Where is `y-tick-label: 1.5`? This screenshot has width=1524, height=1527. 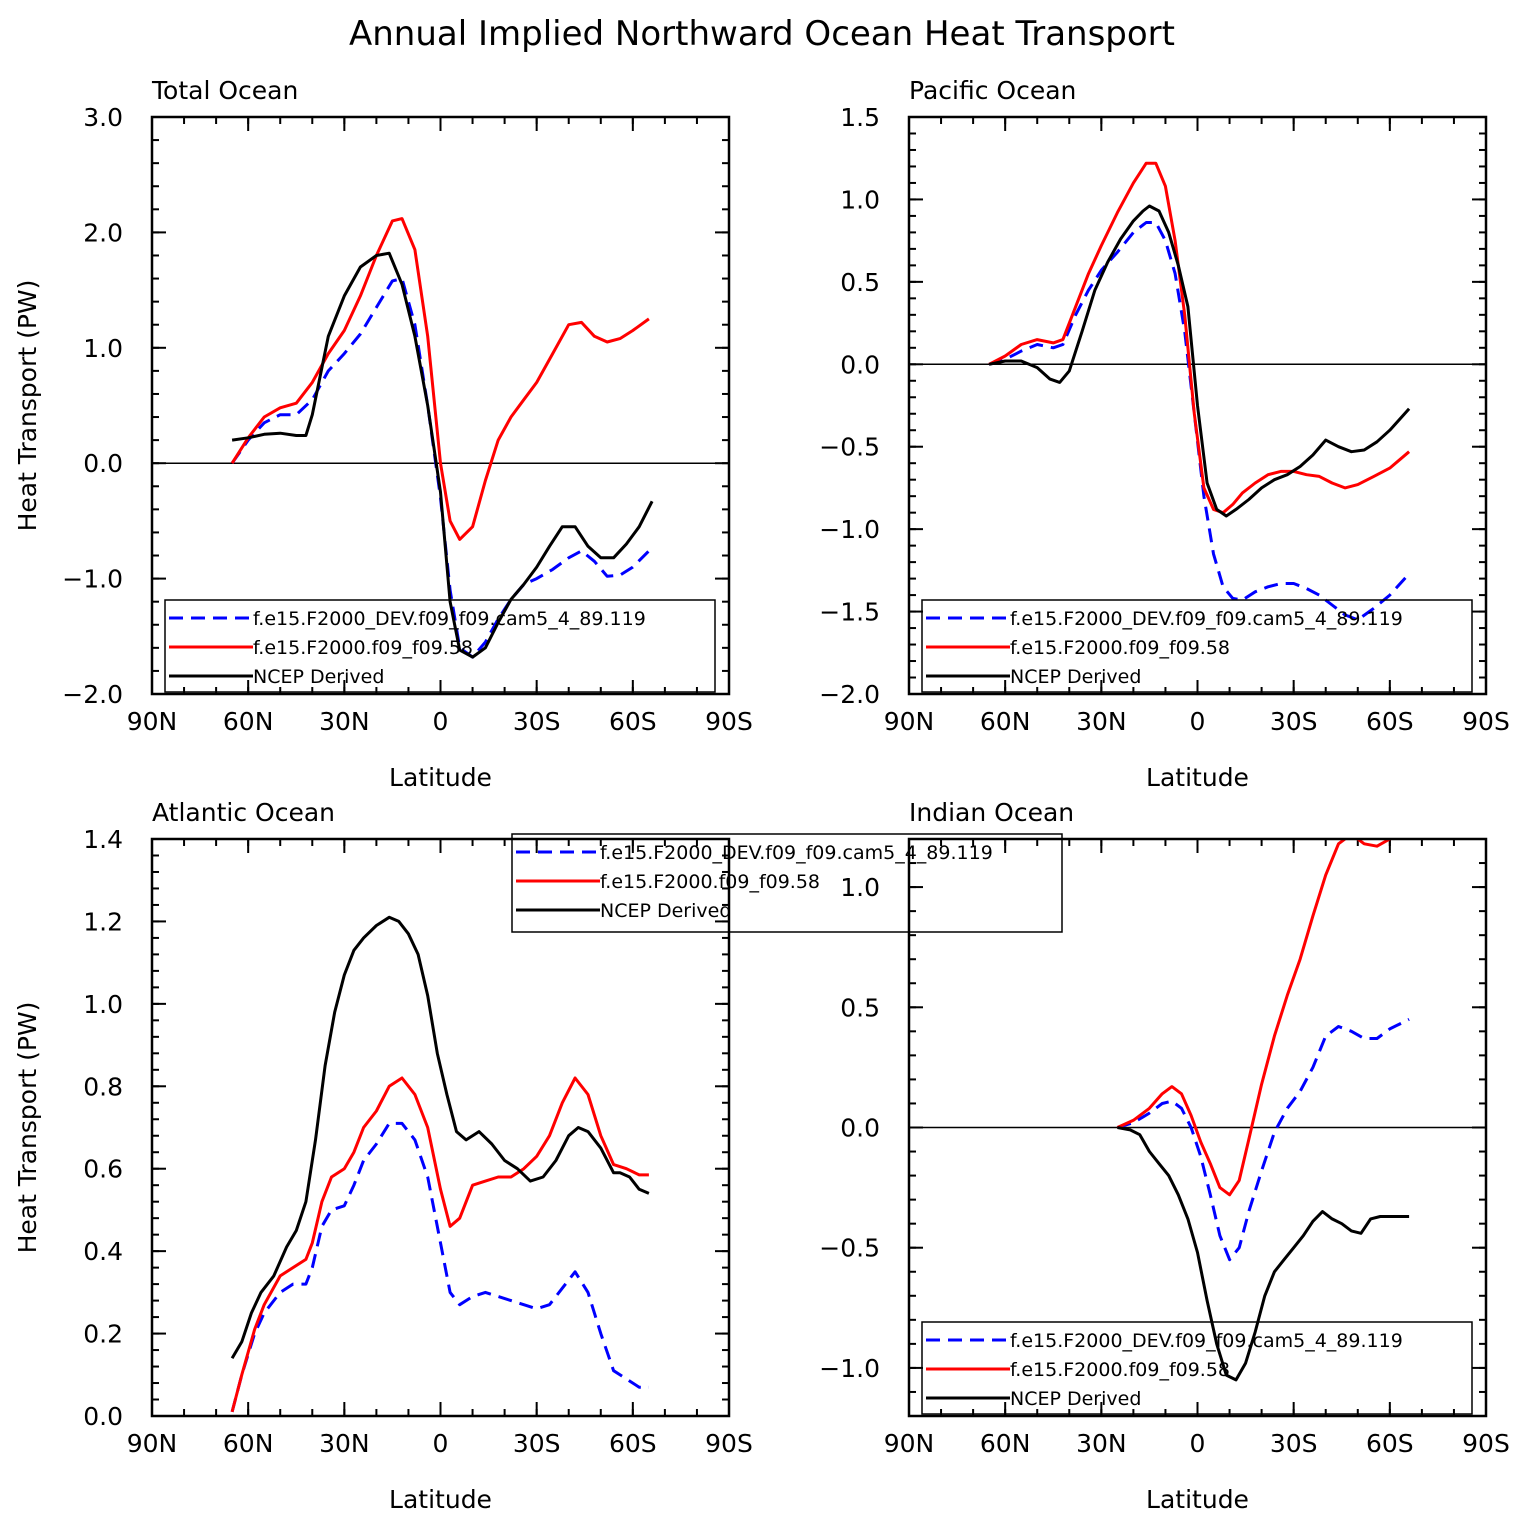
y-tick-label: 1.5 is located at coordinates (860, 117).